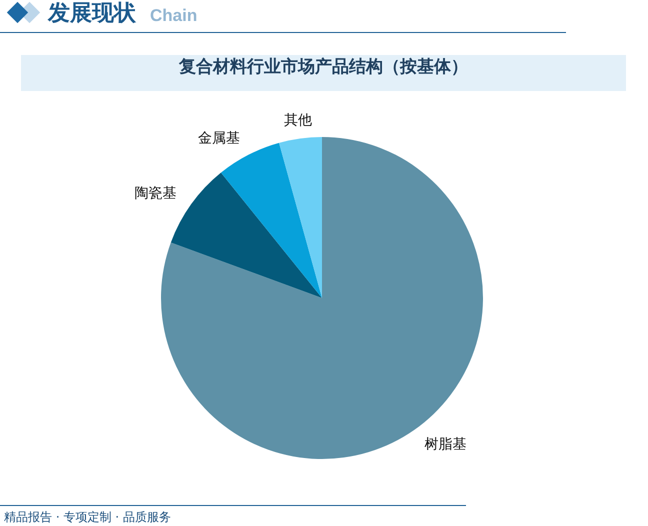 This screenshot has height=526, width=648. What do you see at coordinates (323, 73) in the screenshot?
I see `title-banner: 复合材料行业市场产品结构（按基体）` at bounding box center [323, 73].